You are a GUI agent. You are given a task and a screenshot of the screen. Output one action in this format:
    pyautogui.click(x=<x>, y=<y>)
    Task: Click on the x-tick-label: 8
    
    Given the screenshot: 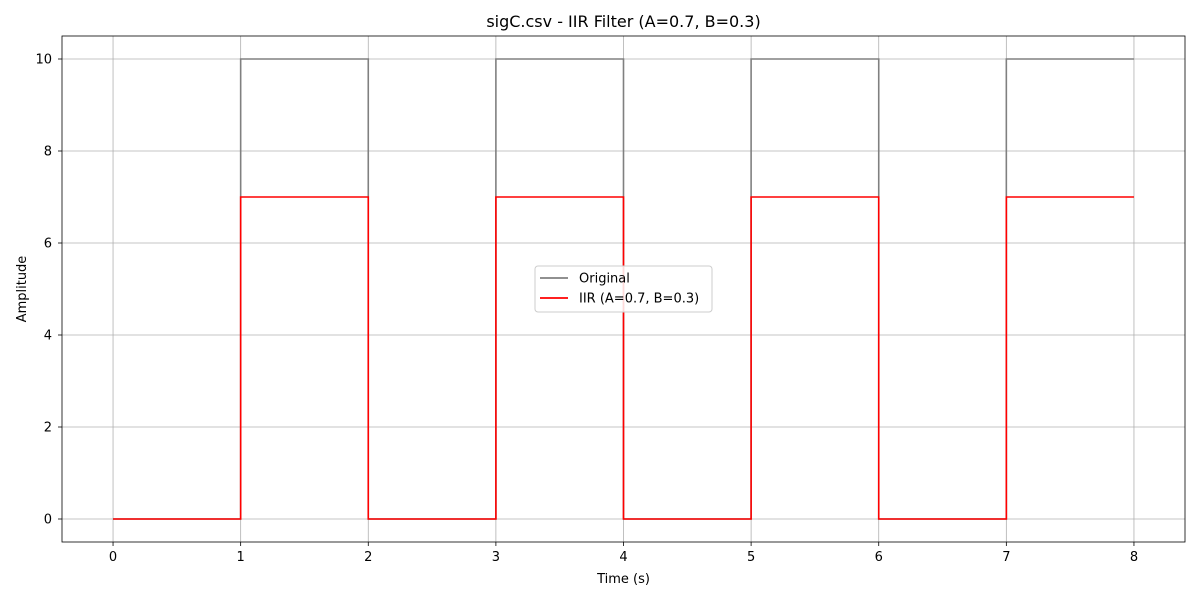 What is the action you would take?
    pyautogui.click(x=1134, y=557)
    